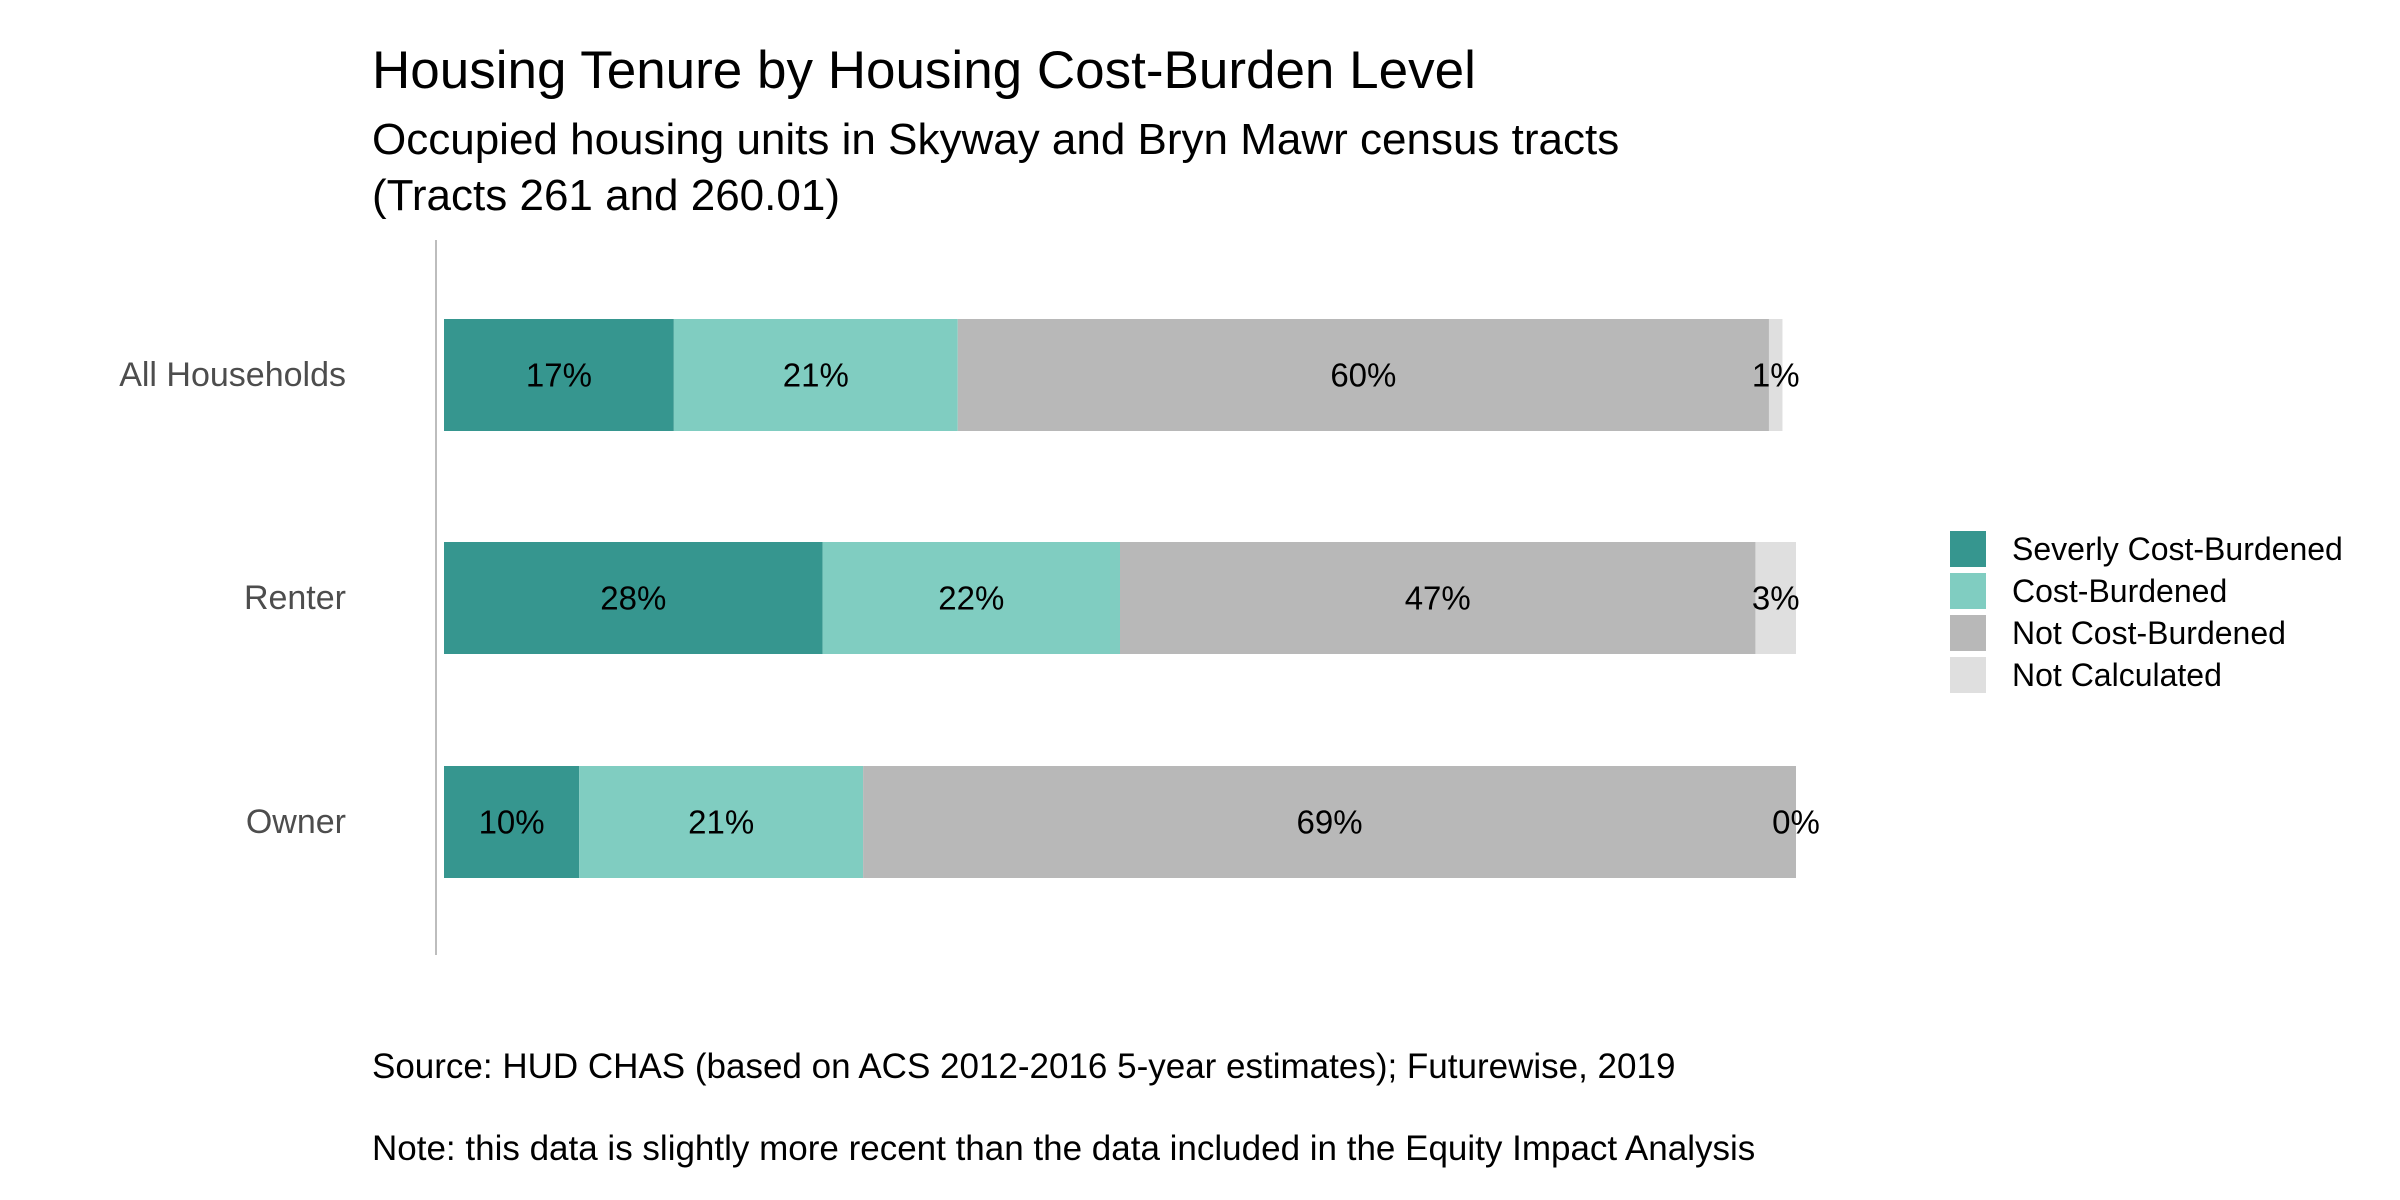 The height and width of the screenshot is (1200, 2400). Describe the element at coordinates (295, 598) in the screenshot. I see `category-label-renter: Renter` at that location.